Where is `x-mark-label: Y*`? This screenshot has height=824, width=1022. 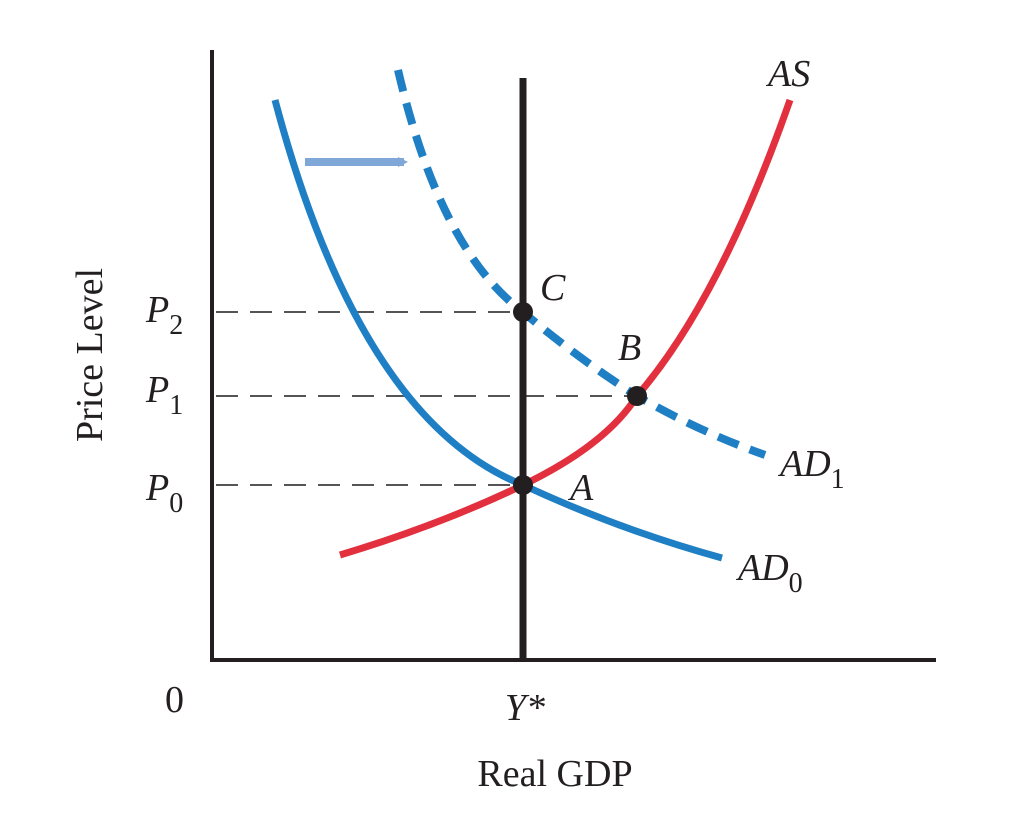 x-mark-label: Y* is located at coordinates (525, 708).